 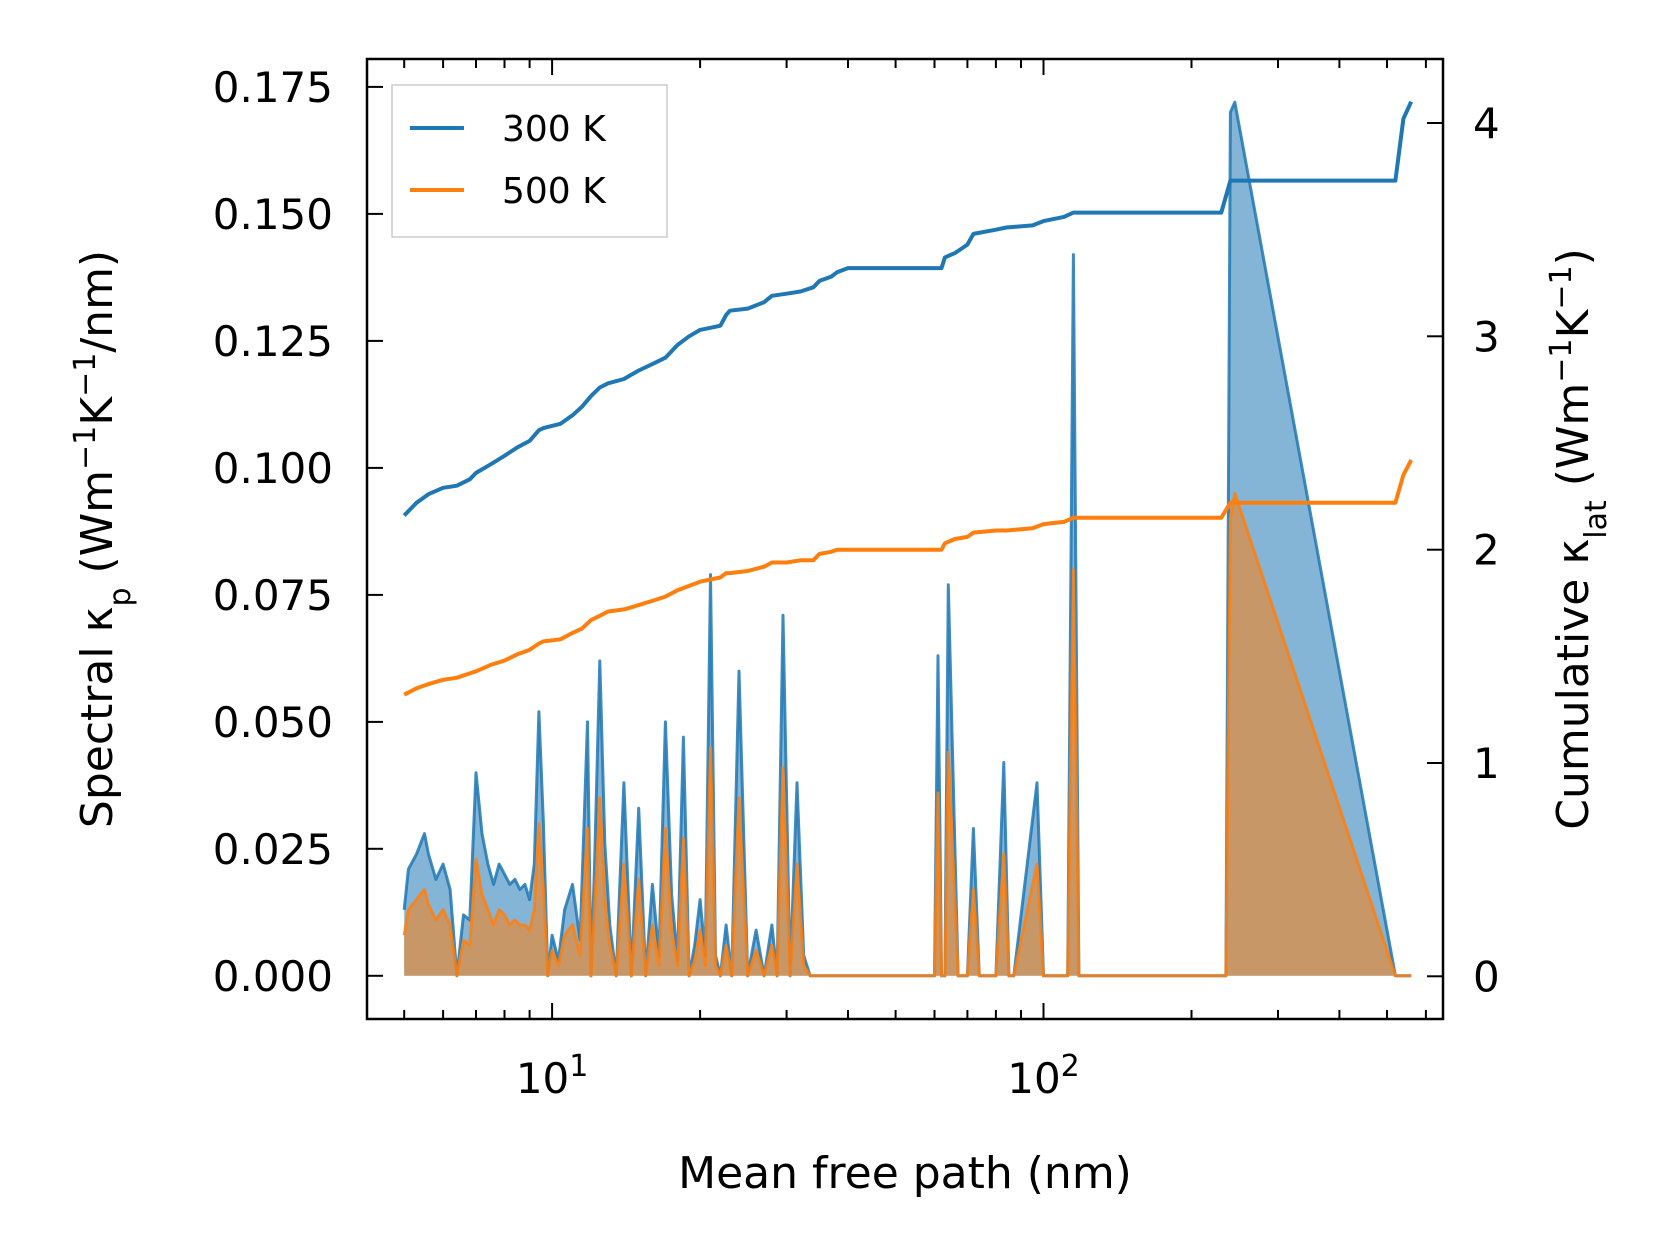 I want to click on y-right-tick-label: 4, so click(x=1486, y=123).